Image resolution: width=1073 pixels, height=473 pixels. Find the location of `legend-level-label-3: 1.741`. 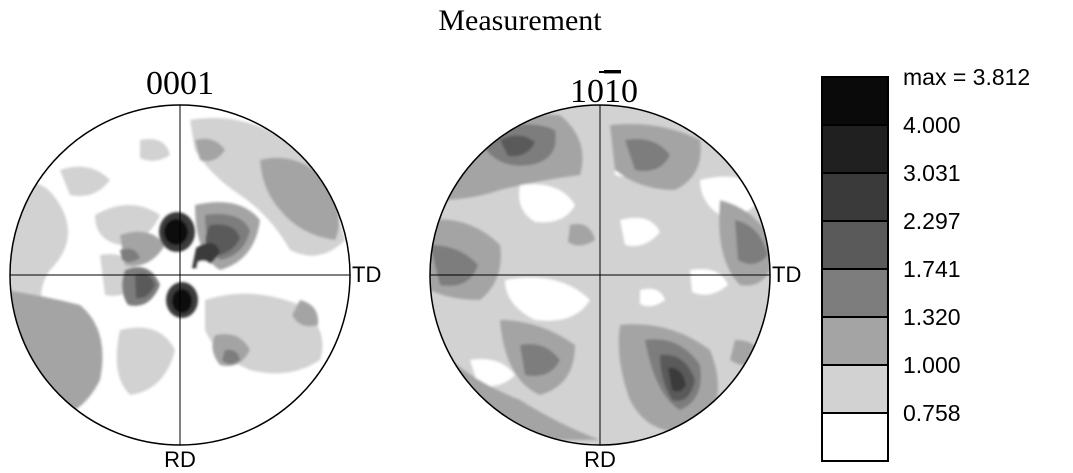

legend-level-label-3: 1.741 is located at coordinates (932, 269).